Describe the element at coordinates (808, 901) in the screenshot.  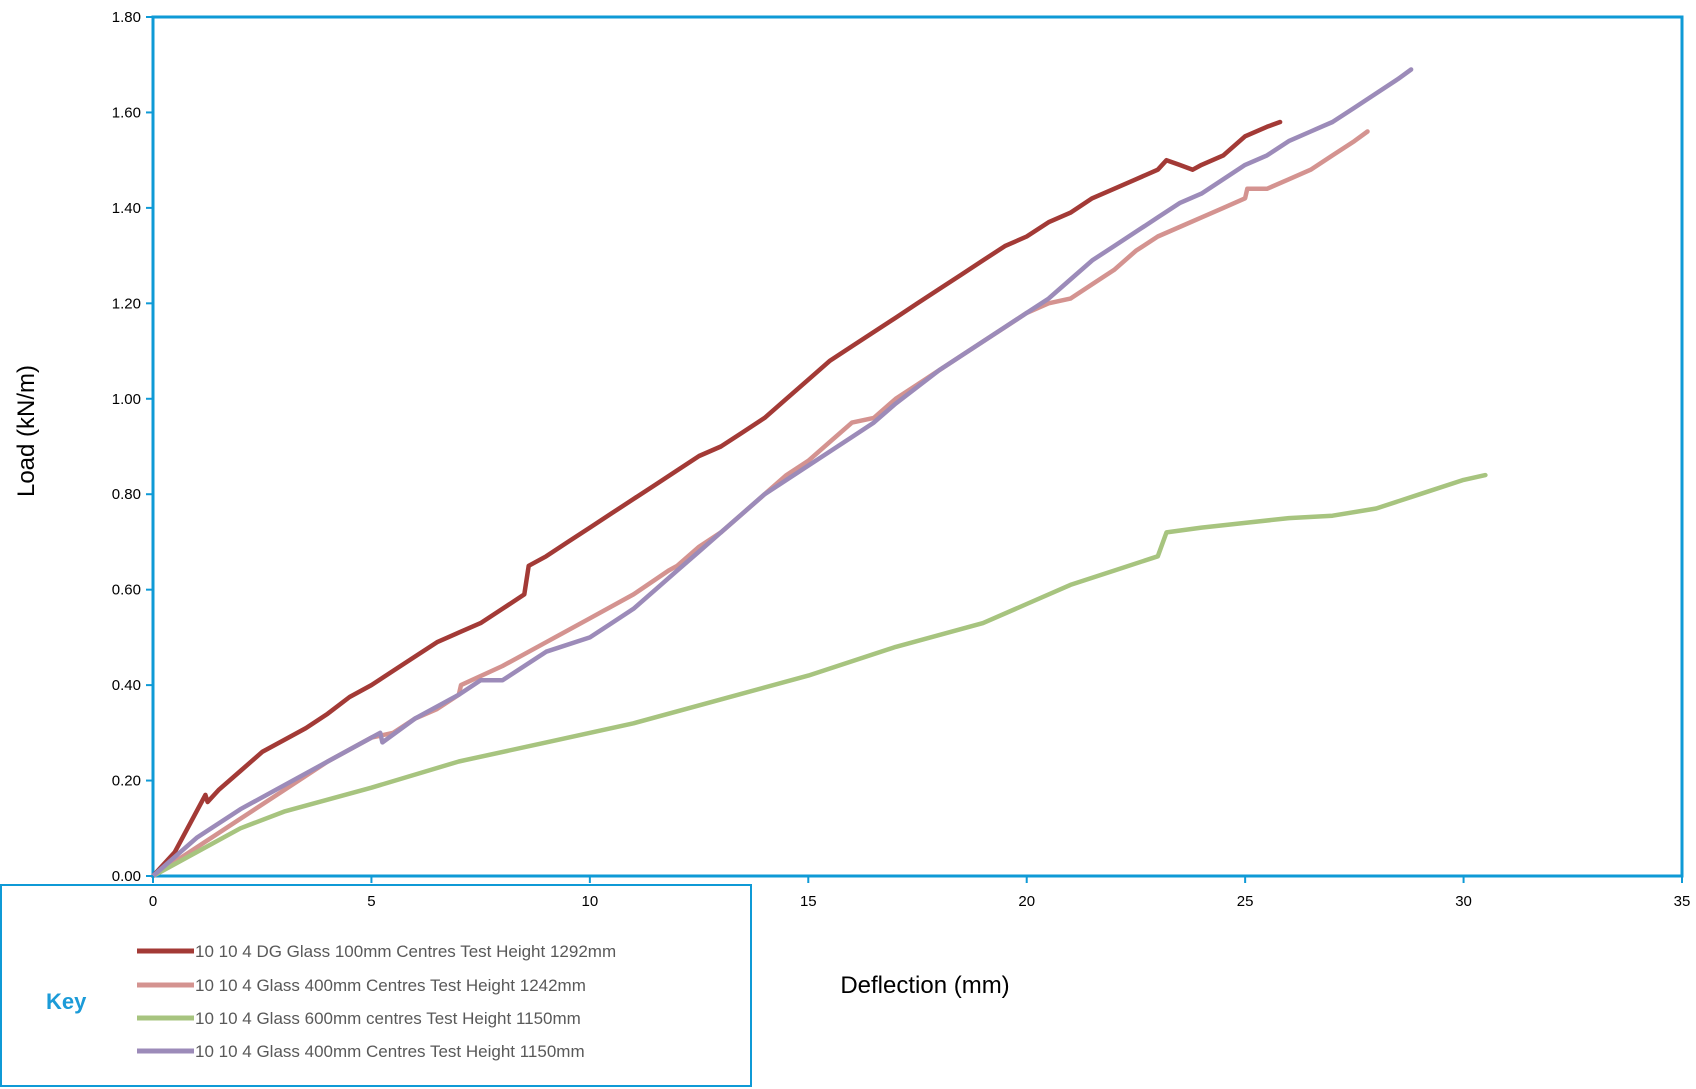
I see `x-tick-label: 15` at that location.